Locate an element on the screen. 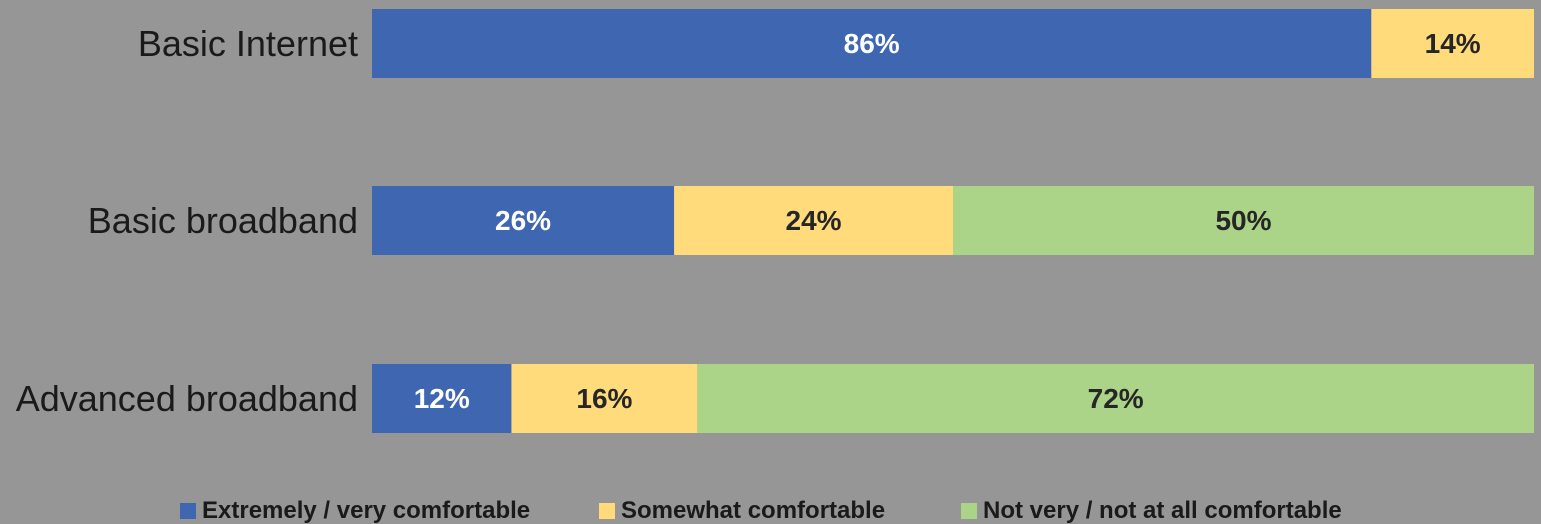 Image resolution: width=1541 pixels, height=524 pixels. value-label-advanced-broadband-not-very: 72% is located at coordinates (1116, 398).